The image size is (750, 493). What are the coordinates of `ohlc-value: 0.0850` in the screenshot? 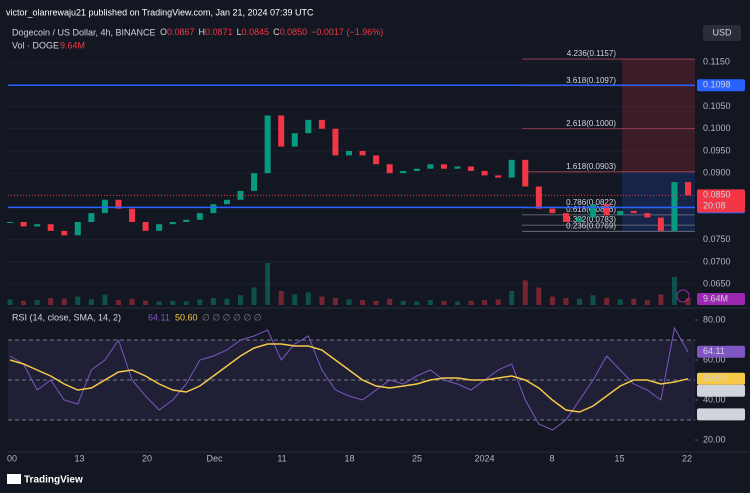 It's located at (294, 32).